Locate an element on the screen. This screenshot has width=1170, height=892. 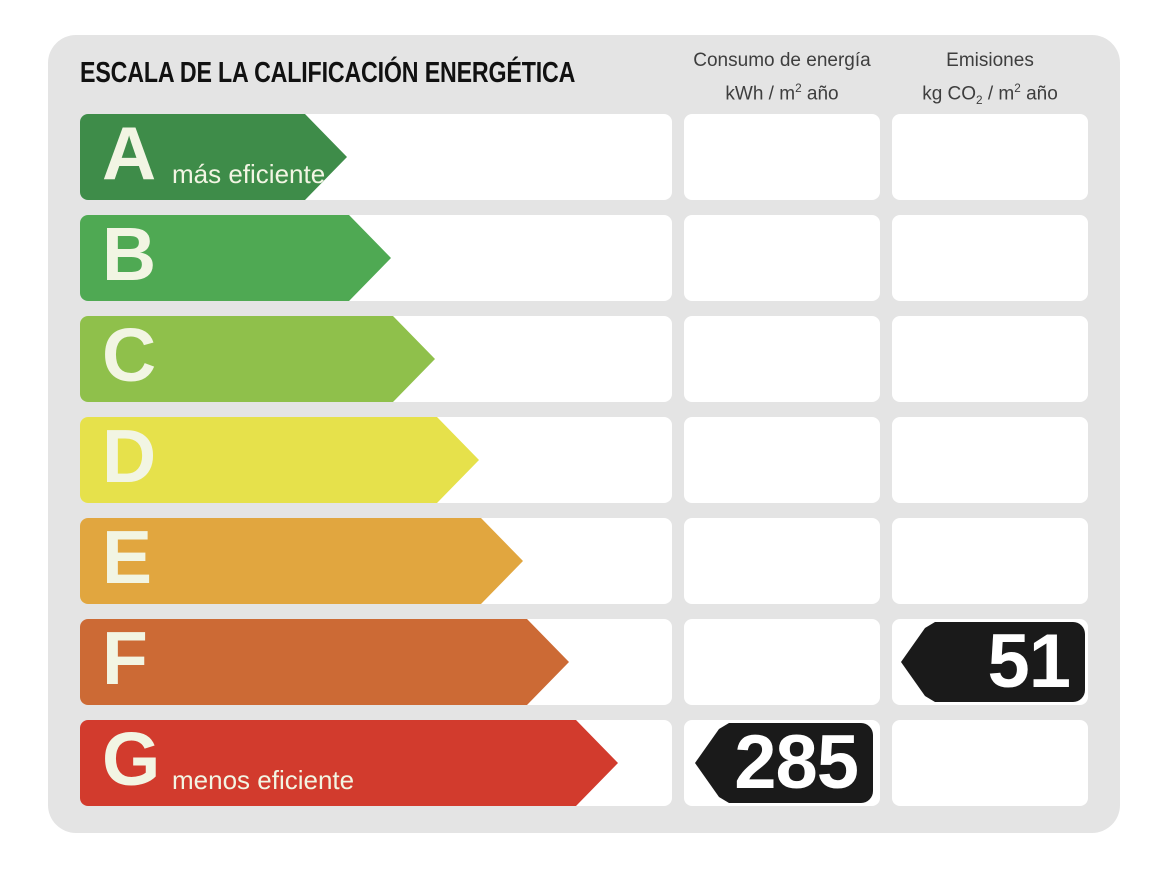
emisiones-cell-e is located at coordinates (990, 561).